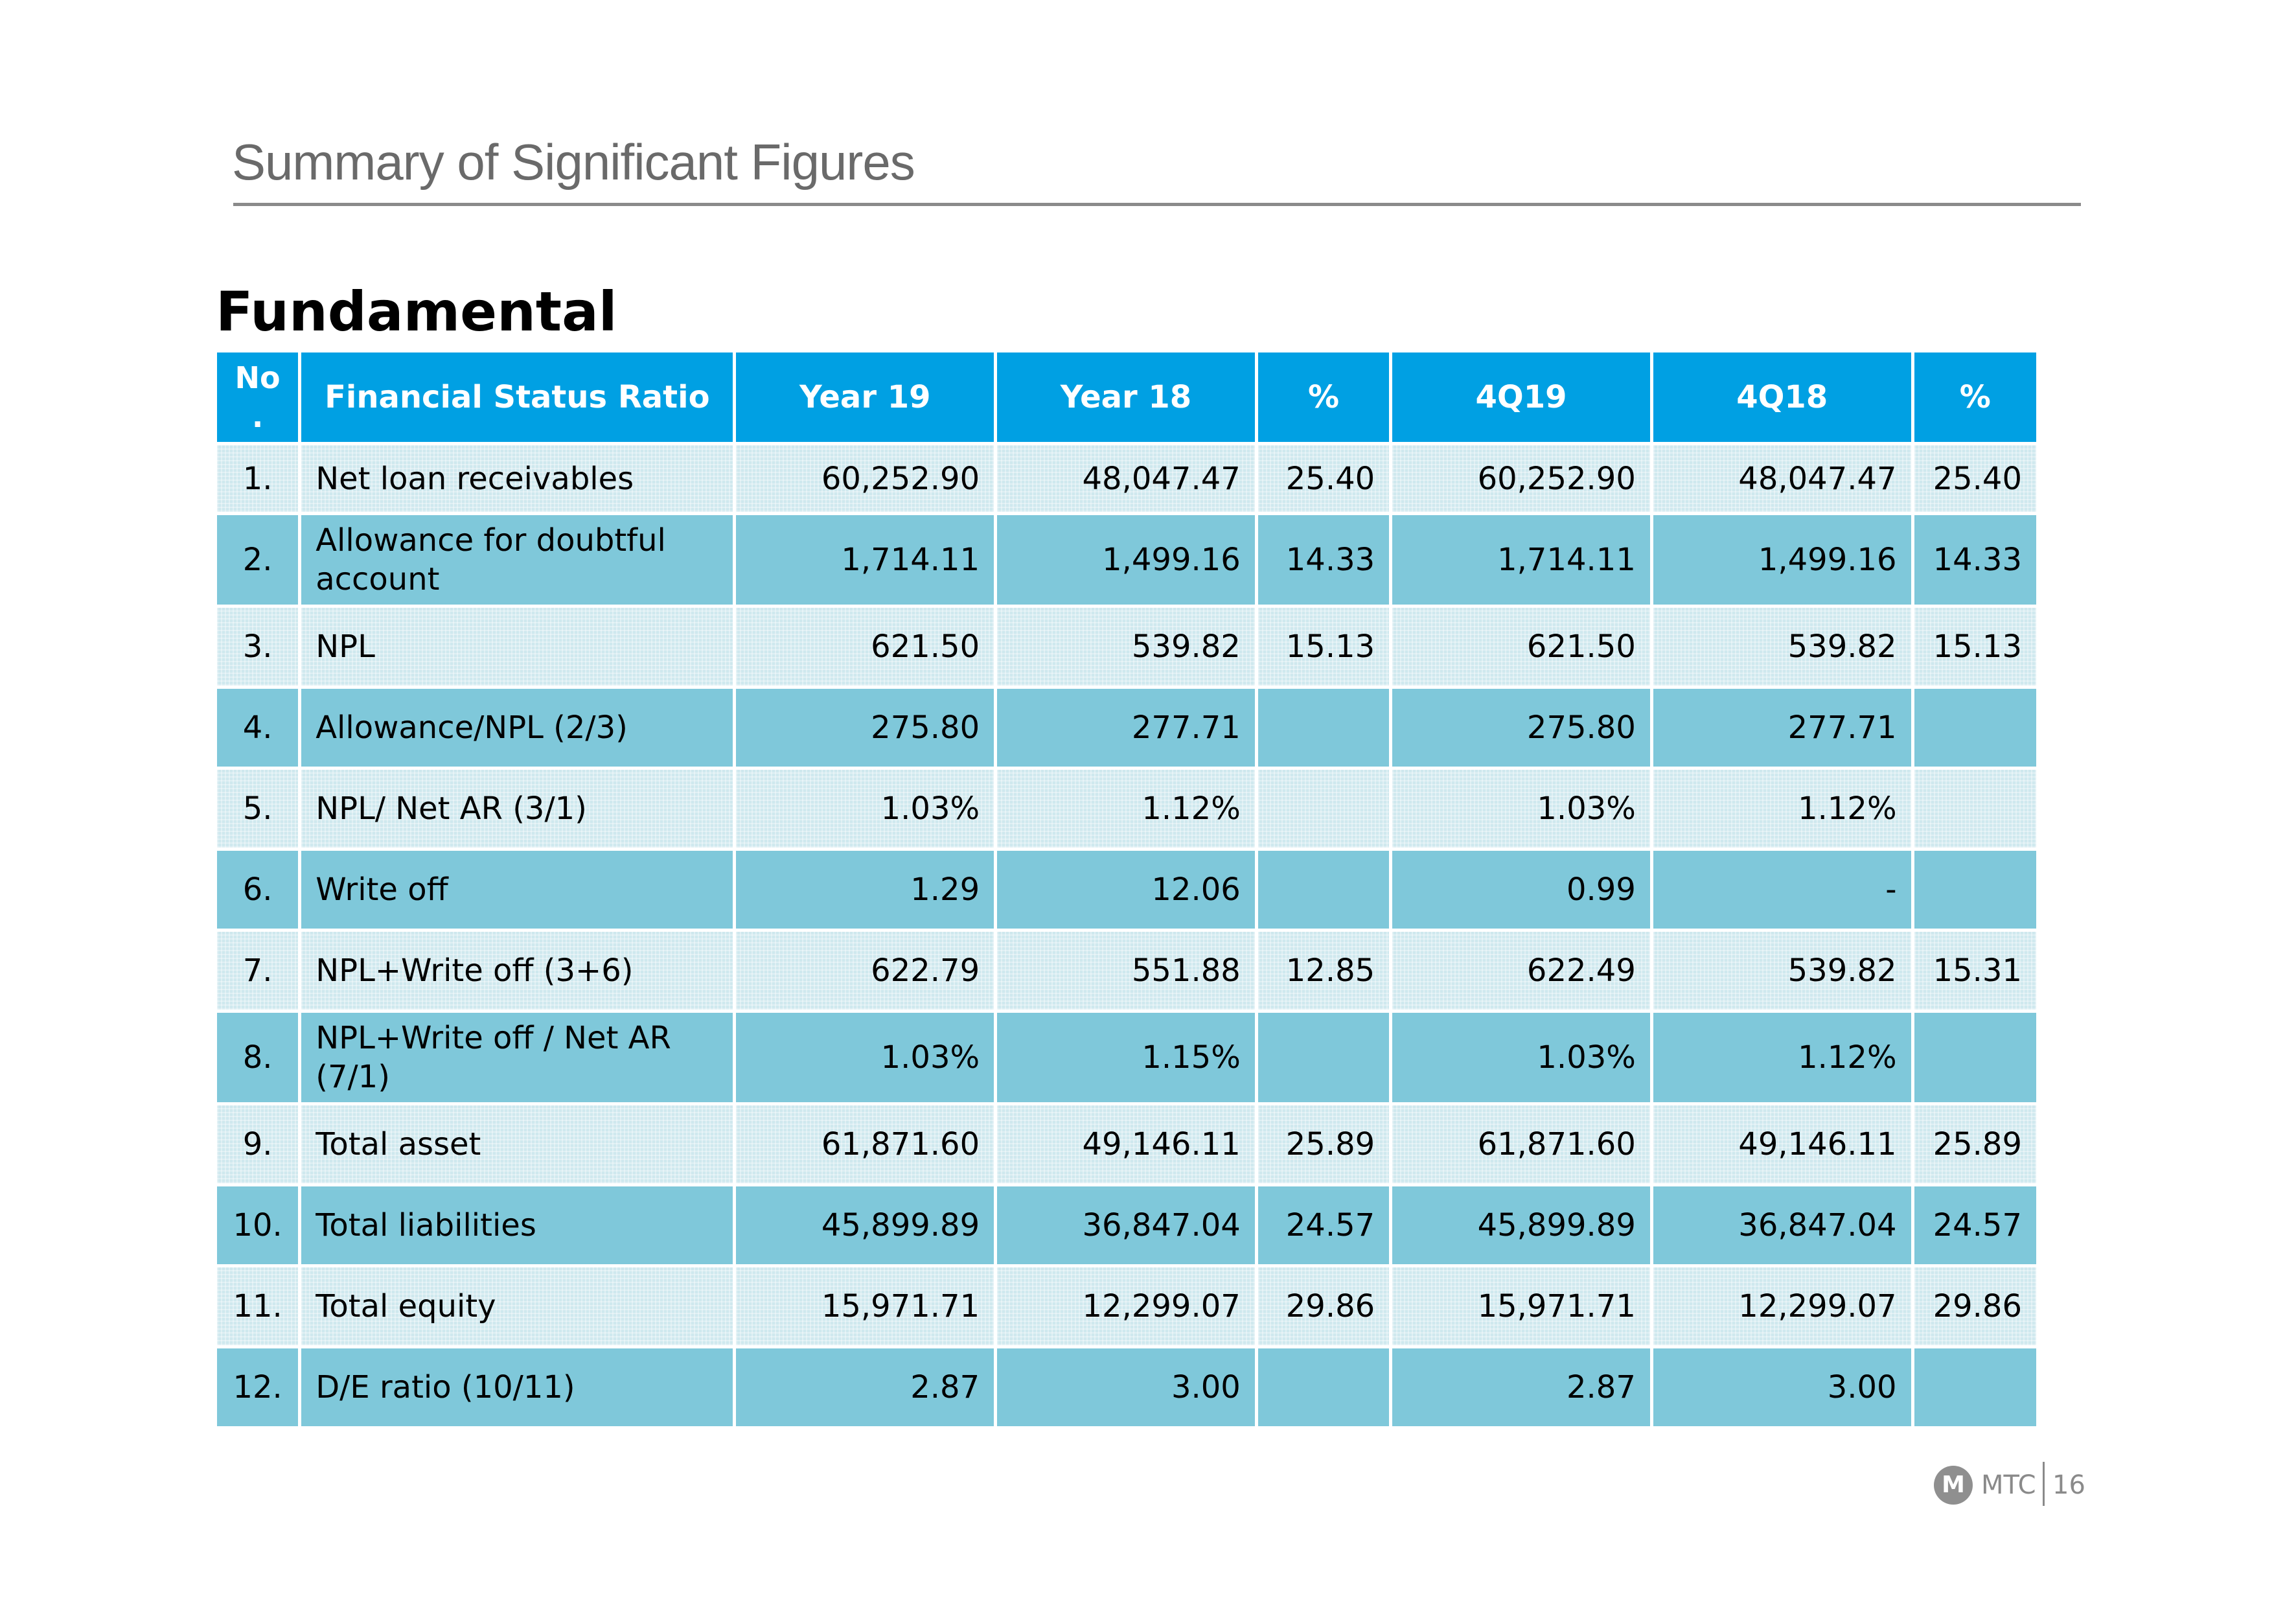 The height and width of the screenshot is (1618, 2296). I want to click on 4q18-value: 539.82, so click(1782, 971).